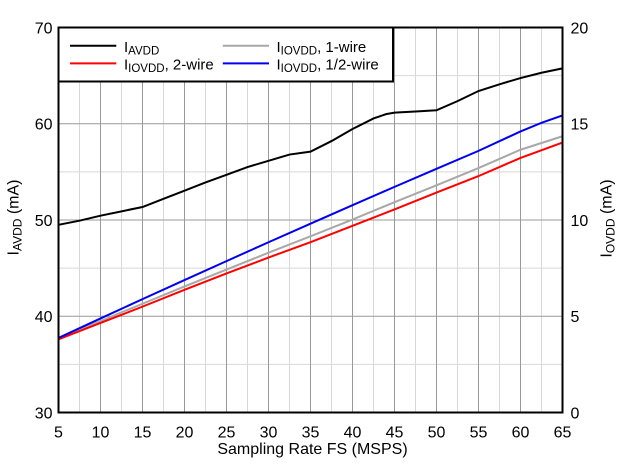 The height and width of the screenshot is (474, 626). What do you see at coordinates (563, 433) in the screenshot?
I see `svg-text: 65` at bounding box center [563, 433].